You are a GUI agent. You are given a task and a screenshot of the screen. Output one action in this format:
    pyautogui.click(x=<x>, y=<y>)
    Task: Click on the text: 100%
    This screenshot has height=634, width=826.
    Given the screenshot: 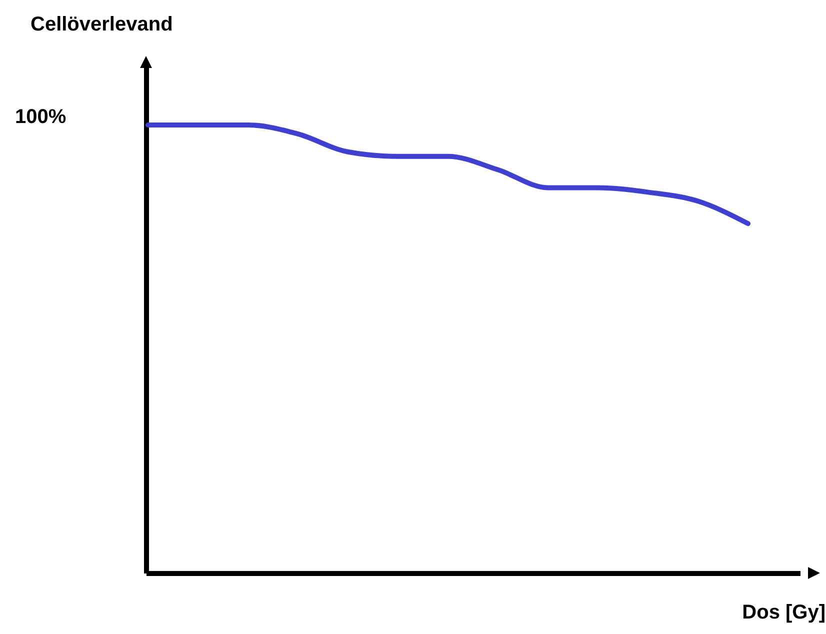 What is the action you would take?
    pyautogui.click(x=40, y=117)
    